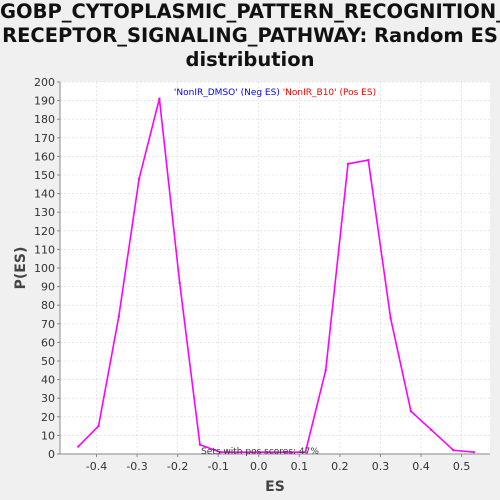 The width and height of the screenshot is (500, 500). Describe the element at coordinates (250, 11) in the screenshot. I see `chart-title-line-1: GOBP_CYTOPLASMIC_PATTERN_RECOGNITION_` at that location.